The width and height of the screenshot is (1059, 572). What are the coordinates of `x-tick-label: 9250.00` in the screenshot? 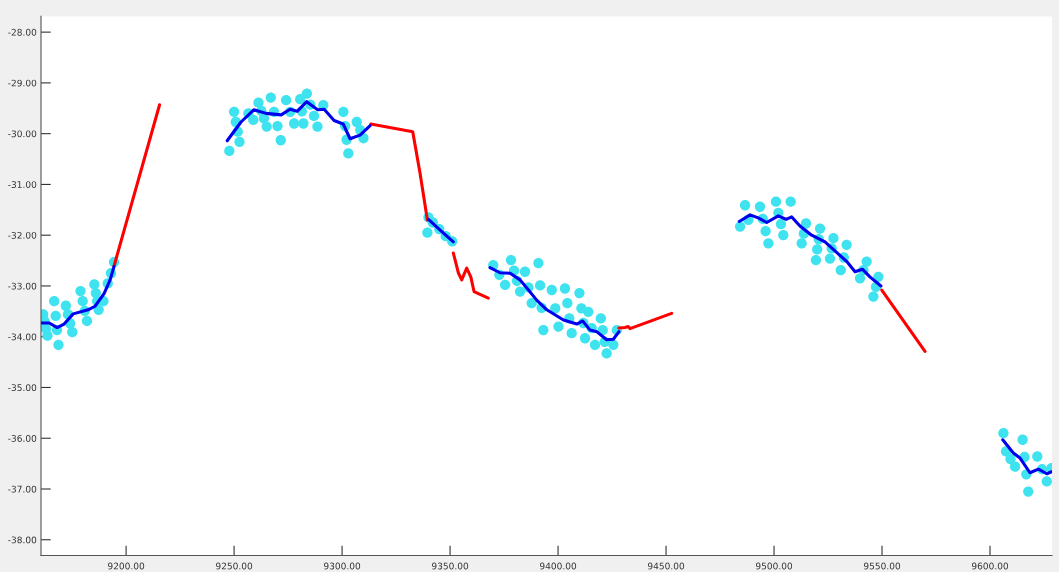 It's located at (234, 566).